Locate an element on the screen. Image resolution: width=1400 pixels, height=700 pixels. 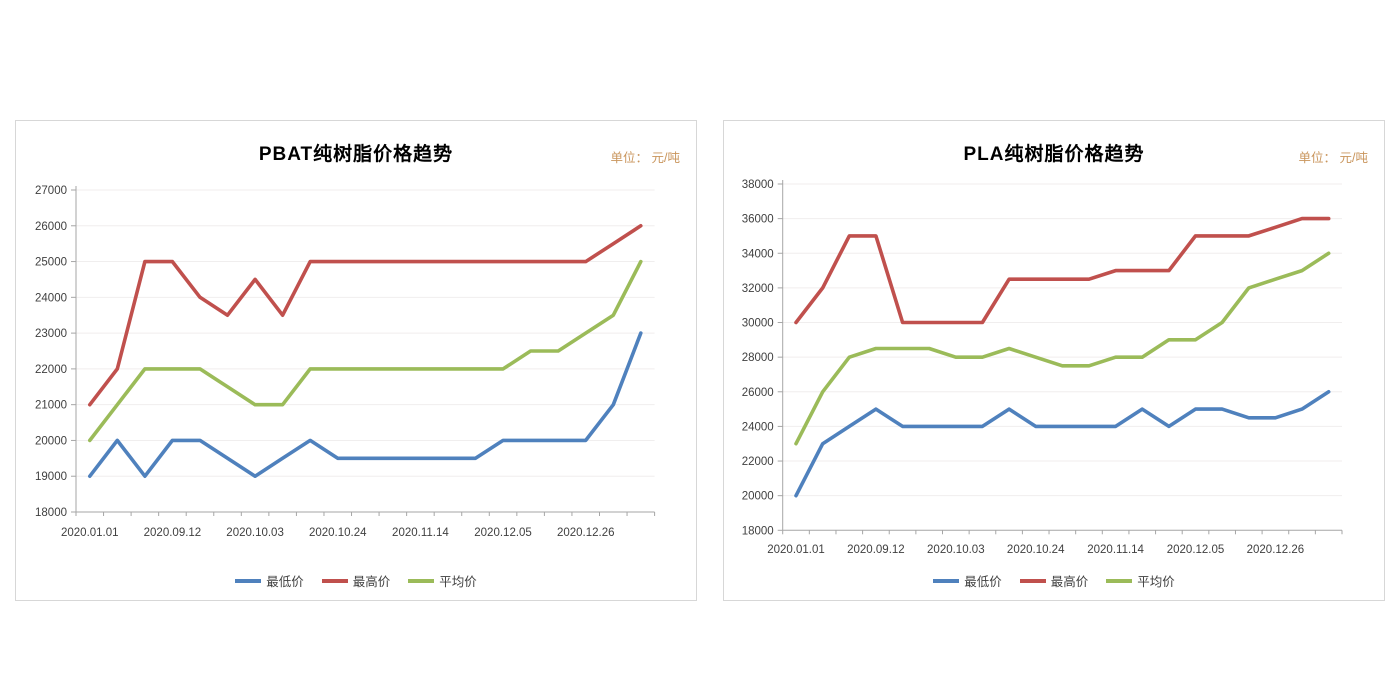
pla-unit-label: 单位： 元/吨 is located at coordinates (1333, 158).